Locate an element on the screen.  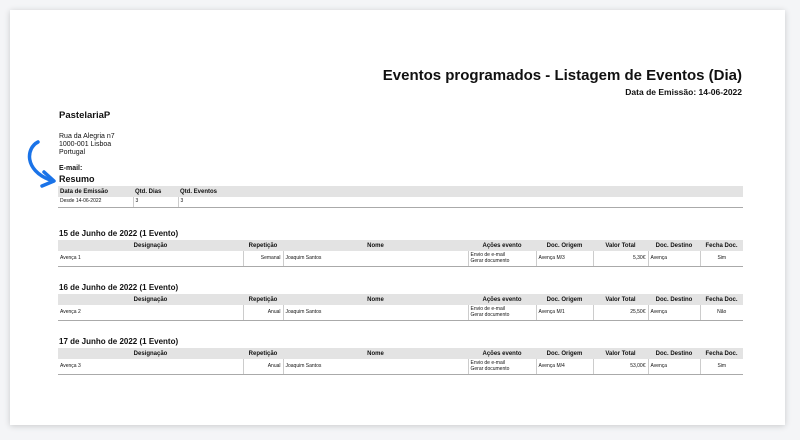
summary-header: Data de Emissão is located at coordinates (95, 191).